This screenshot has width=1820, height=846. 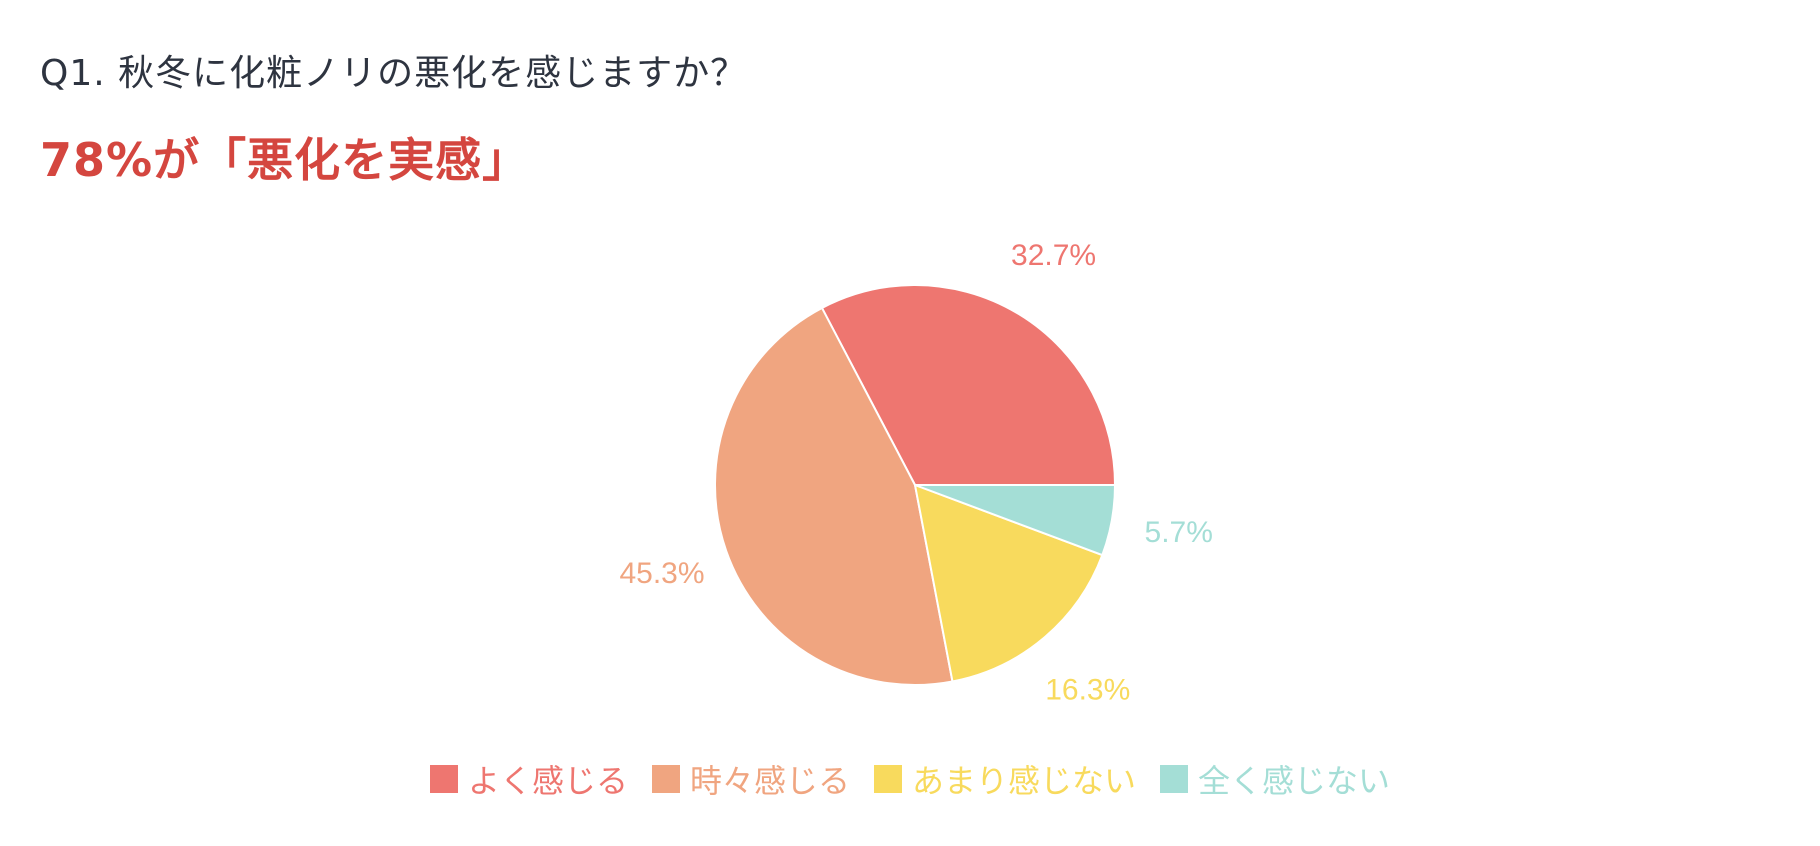 What do you see at coordinates (547, 781) in the screenshot?
I see `legend-label-1: よく感じる` at bounding box center [547, 781].